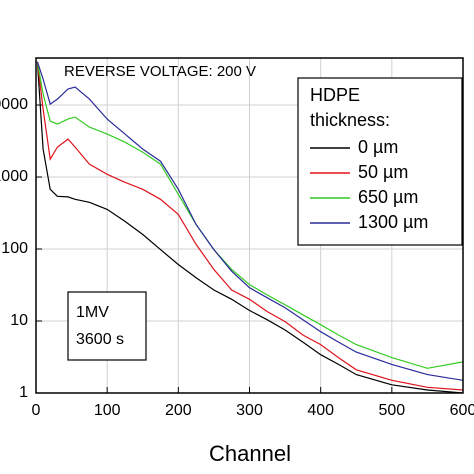  What do you see at coordinates (393, 222) in the screenshot?
I see `legend-label: 1300 µm` at bounding box center [393, 222].